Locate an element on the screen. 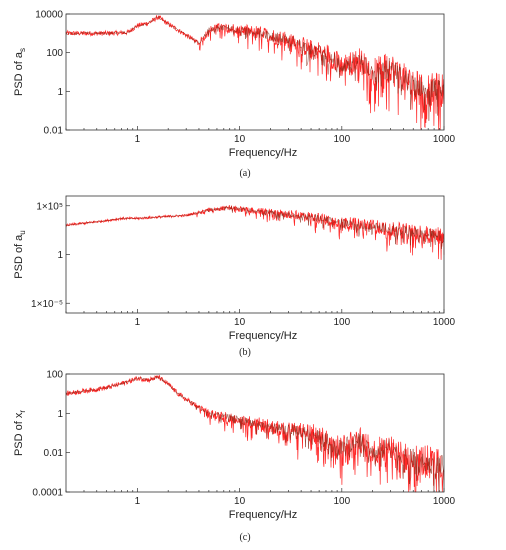 This screenshot has width=506, height=550. y-axis-label: PSD of as is located at coordinates (20, 72).